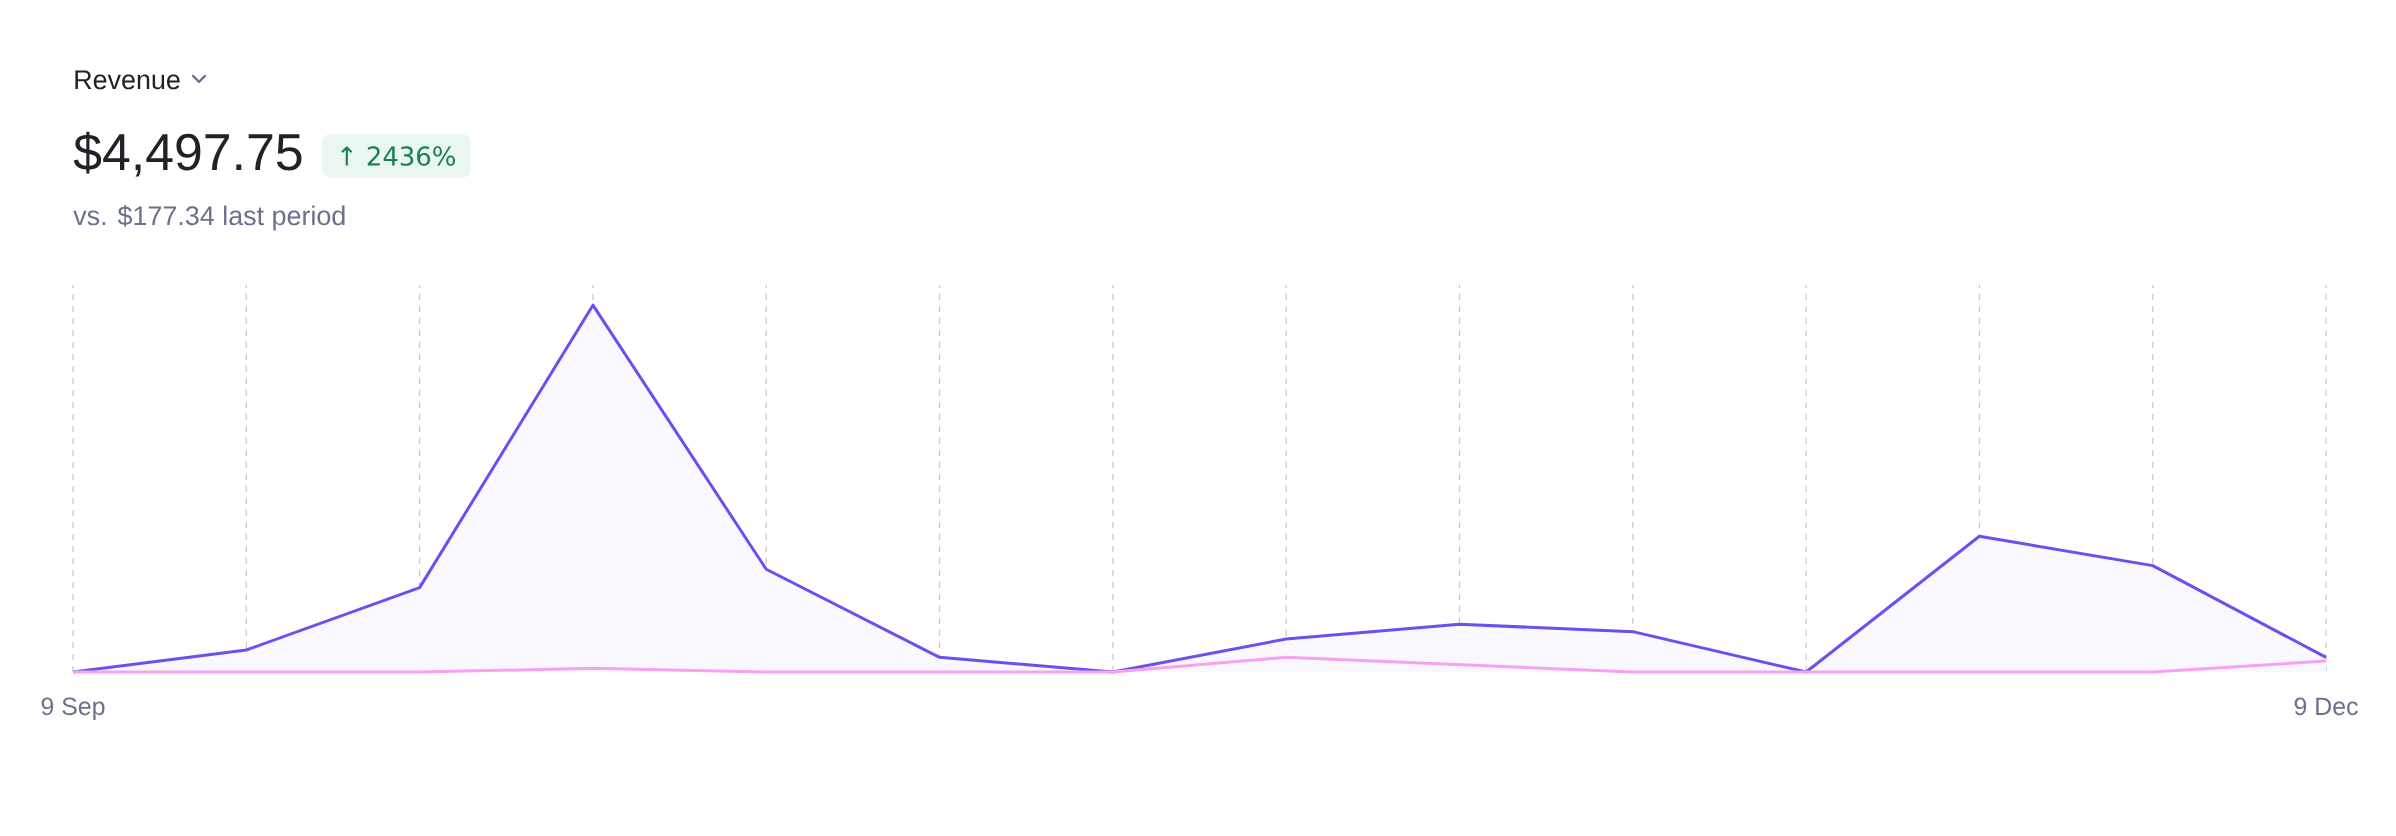 This screenshot has height=836, width=2396. I want to click on x-tick-label: 9 Sep, so click(73, 709).